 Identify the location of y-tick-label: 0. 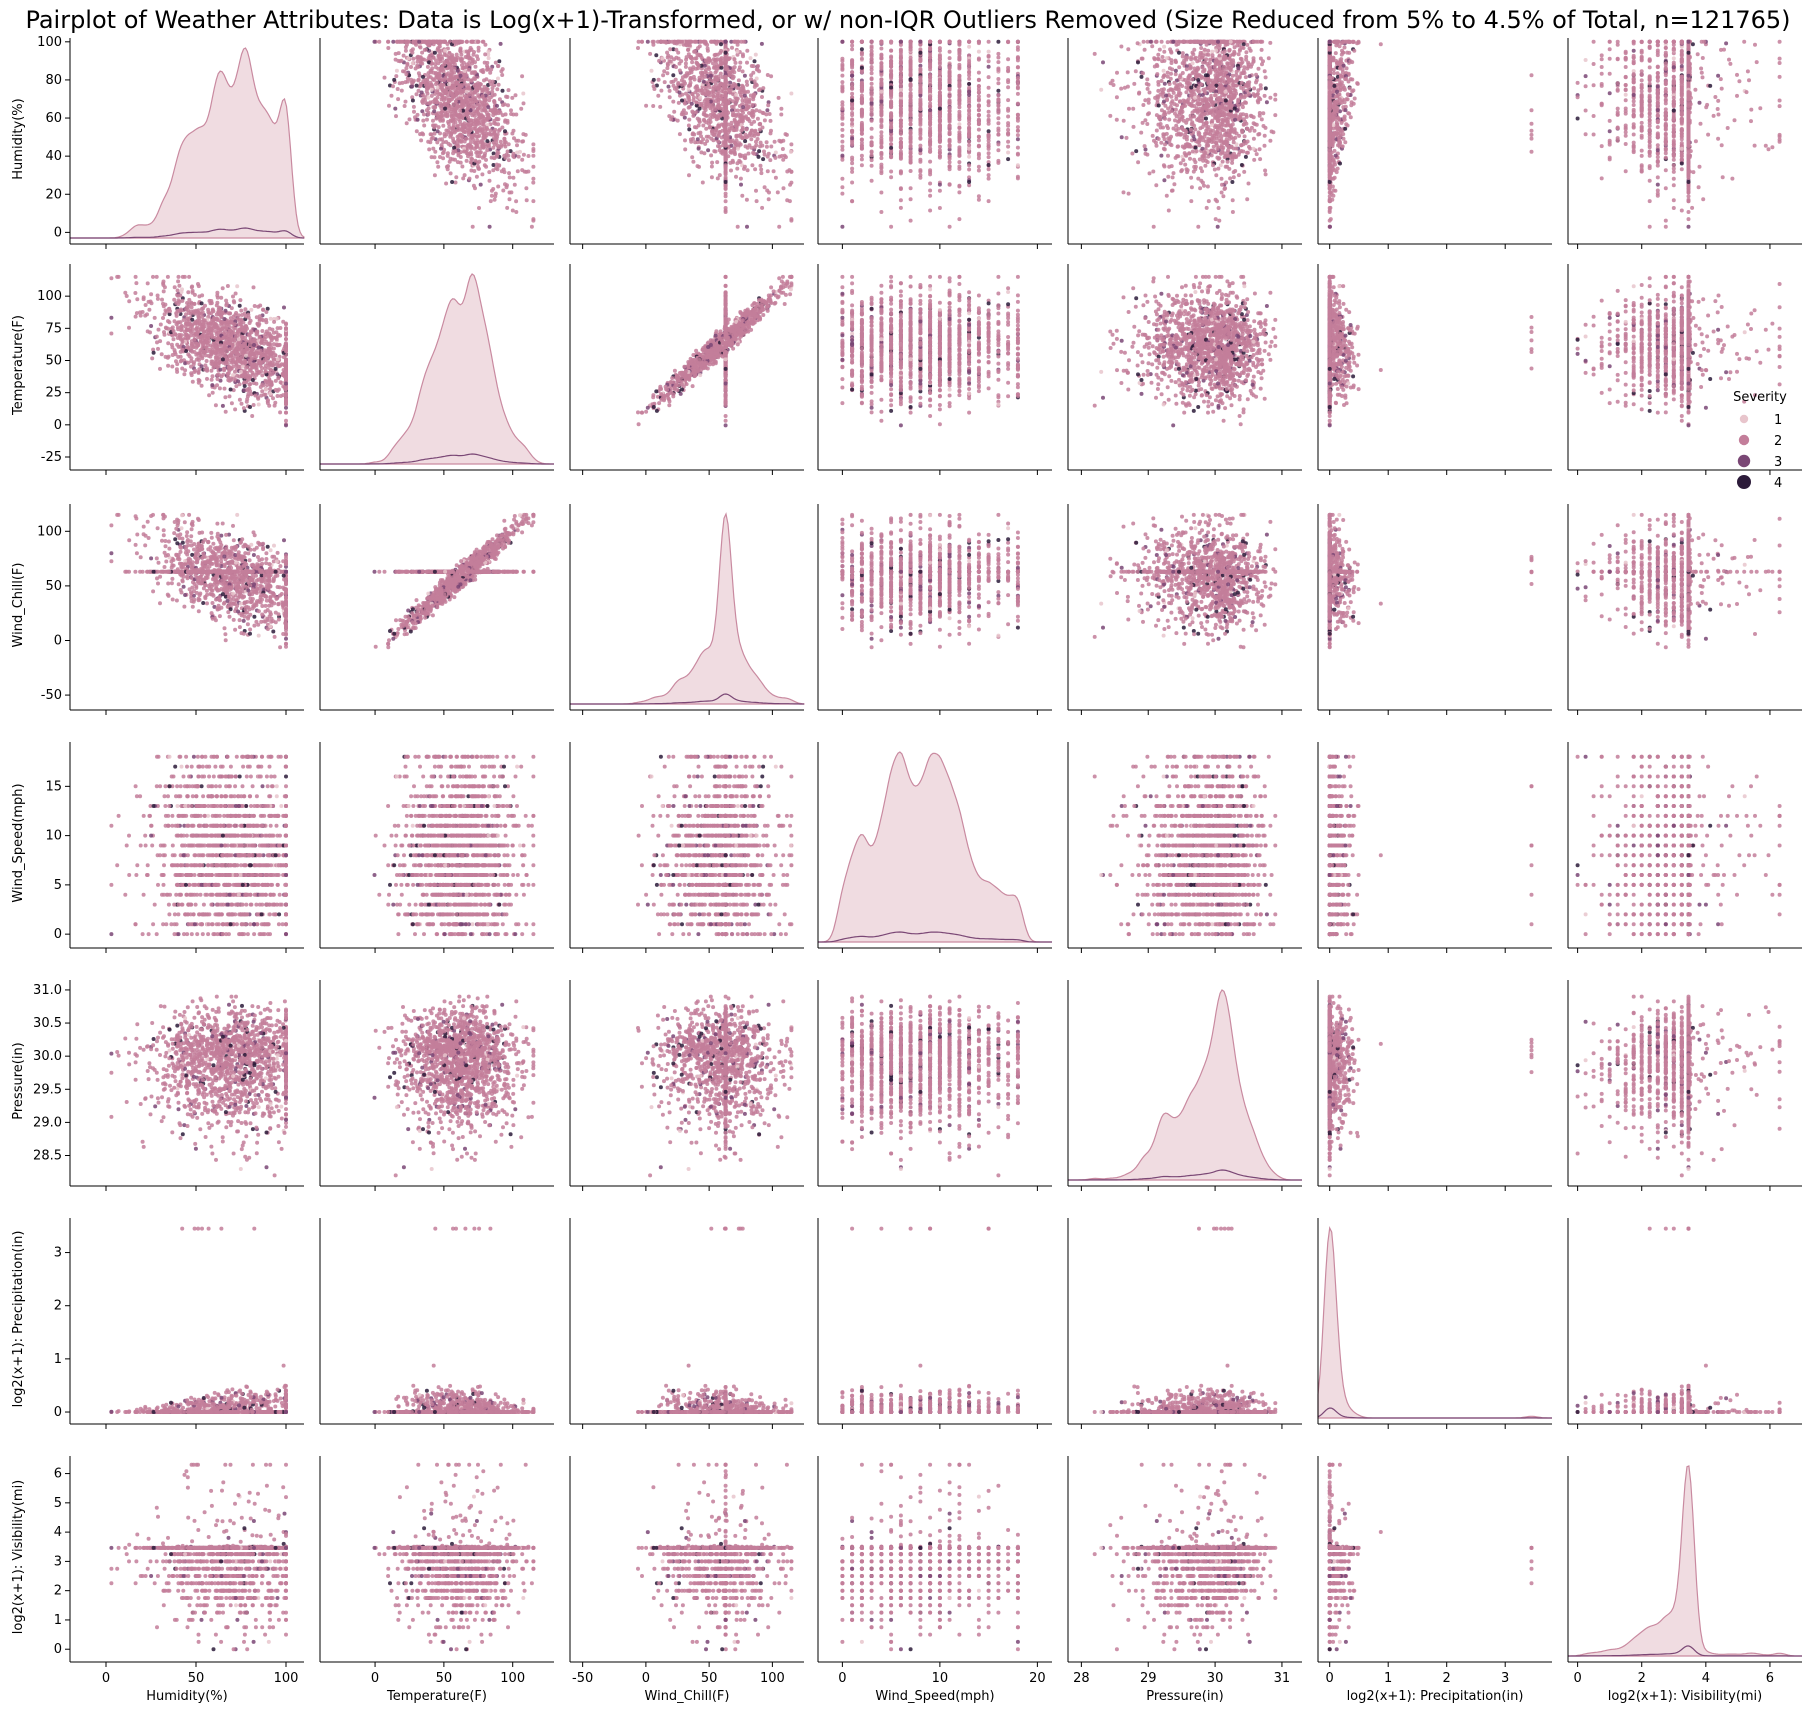
(58, 232).